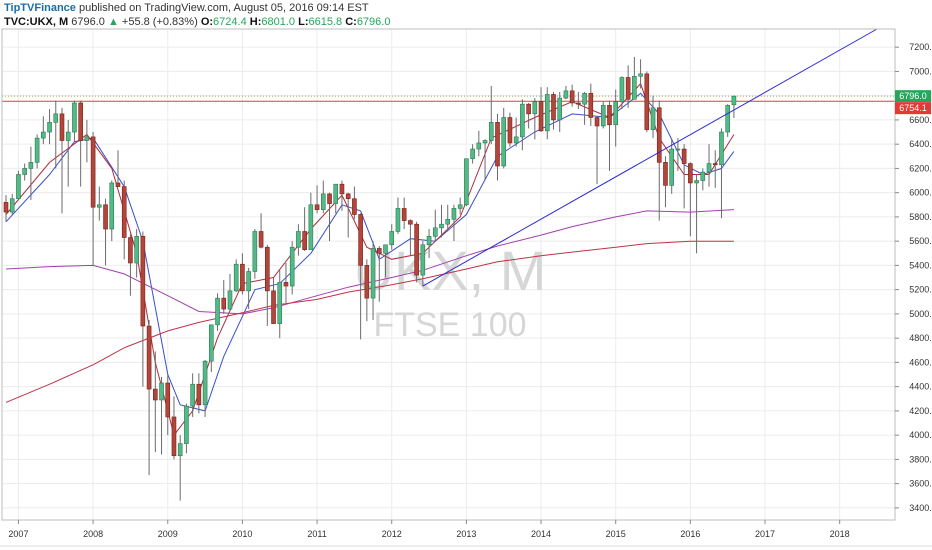  I want to click on symbol-label: TVC:UKX, M, so click(36, 22).